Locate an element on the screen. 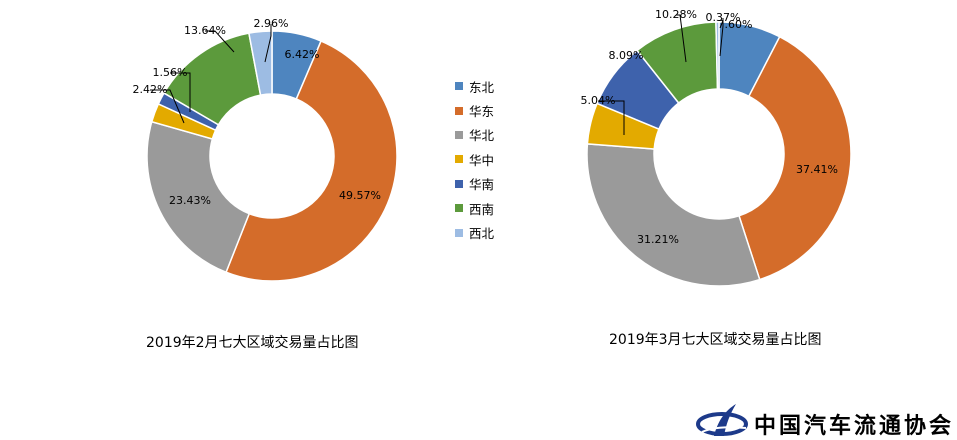 This screenshot has height=440, width=957. legend-label: 西南 is located at coordinates (482, 209).